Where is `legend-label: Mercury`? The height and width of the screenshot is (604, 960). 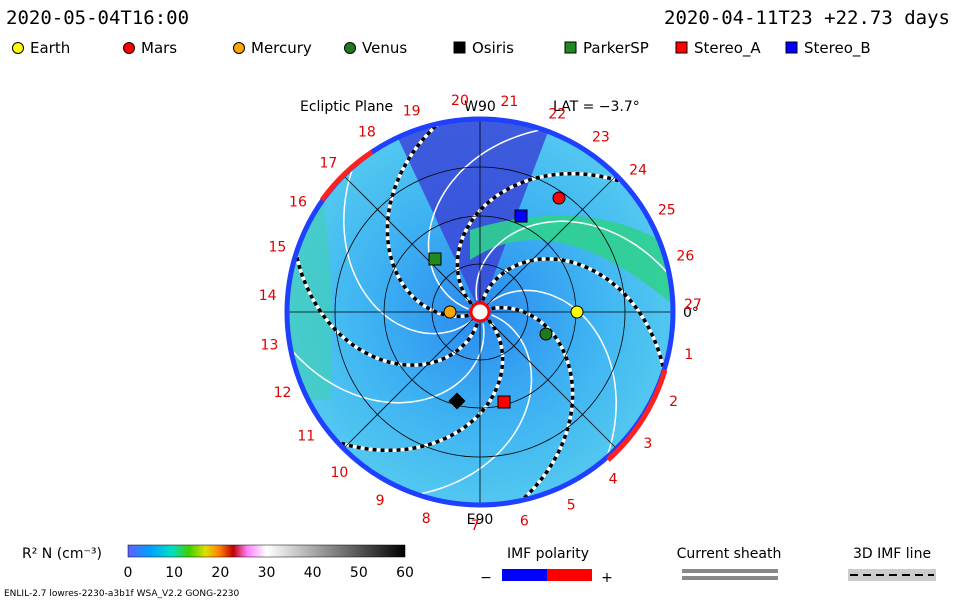
legend-label: Mercury is located at coordinates (281, 48).